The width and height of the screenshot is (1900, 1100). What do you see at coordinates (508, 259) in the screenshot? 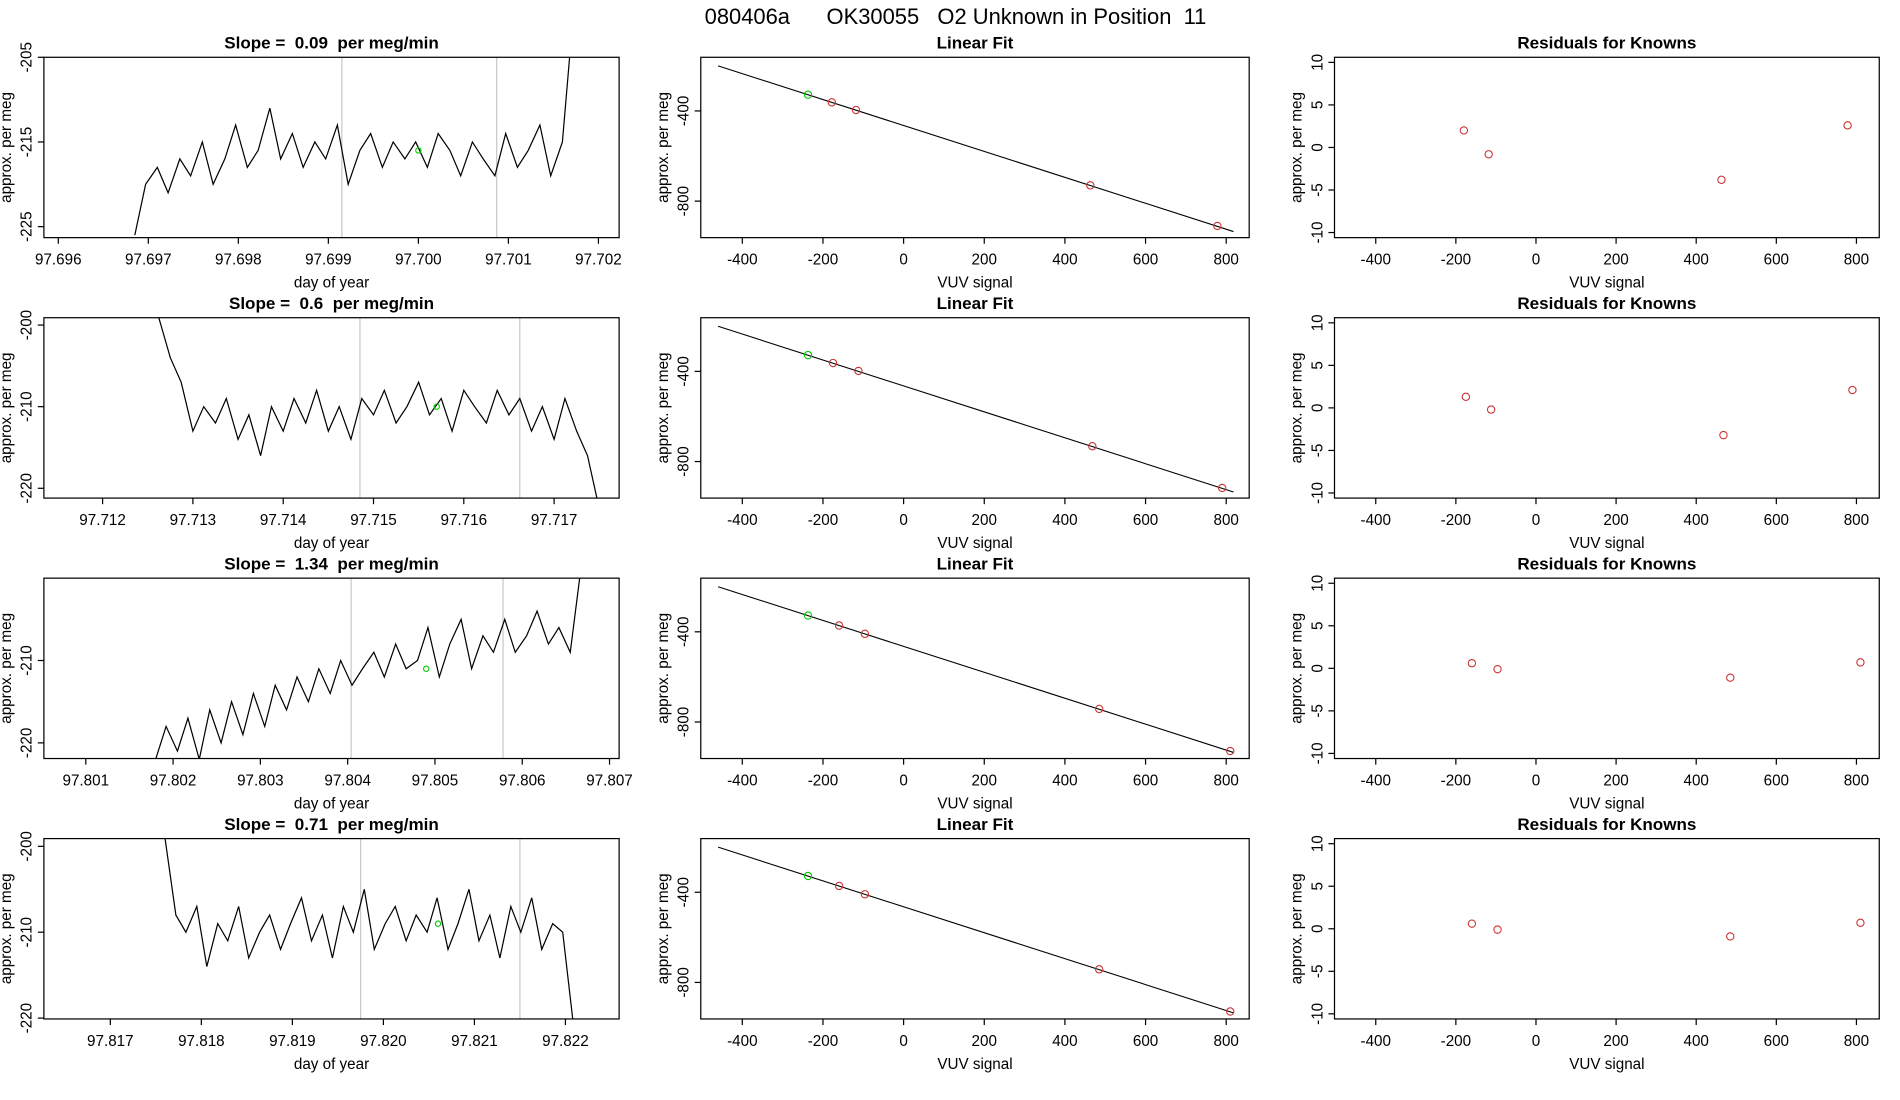
I see `x-tick-label: 97.701` at bounding box center [508, 259].